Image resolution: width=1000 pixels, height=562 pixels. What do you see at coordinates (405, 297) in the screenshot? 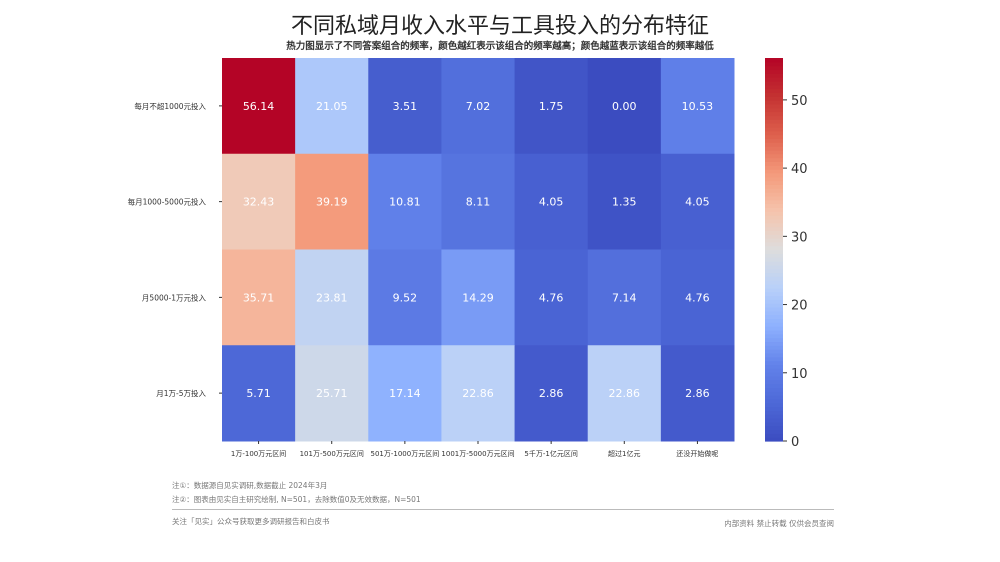
I see `cell-label: 9.52` at bounding box center [405, 297].